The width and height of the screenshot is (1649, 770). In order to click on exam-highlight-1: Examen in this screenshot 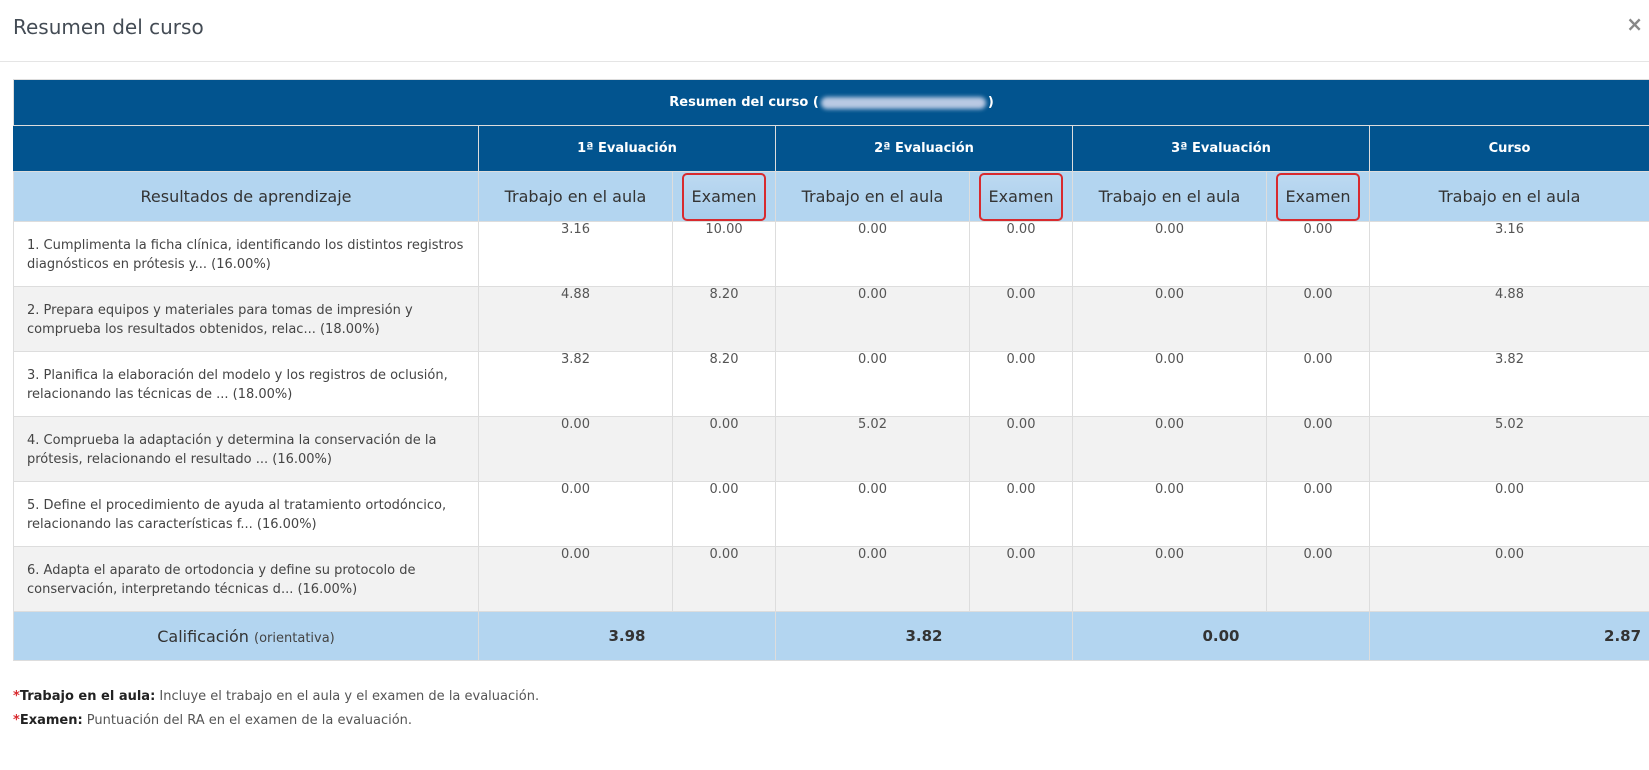, I will do `click(724, 196)`.